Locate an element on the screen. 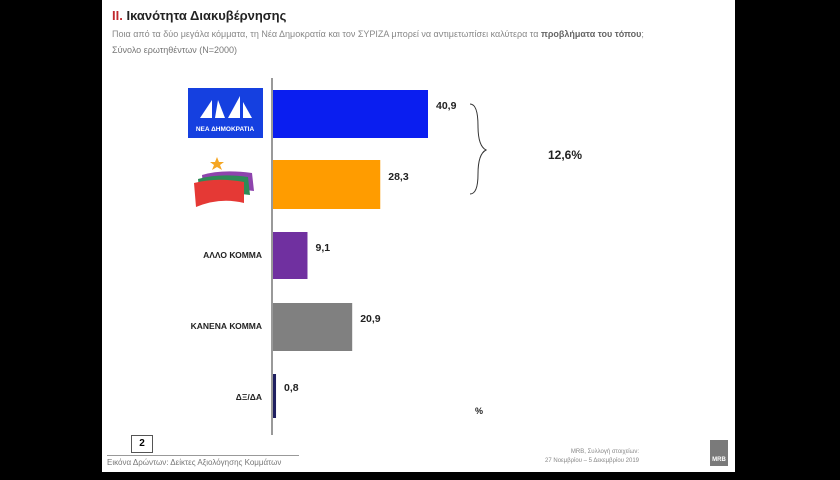 The image size is (840, 480). value-label: 28,3 is located at coordinates (398, 176).